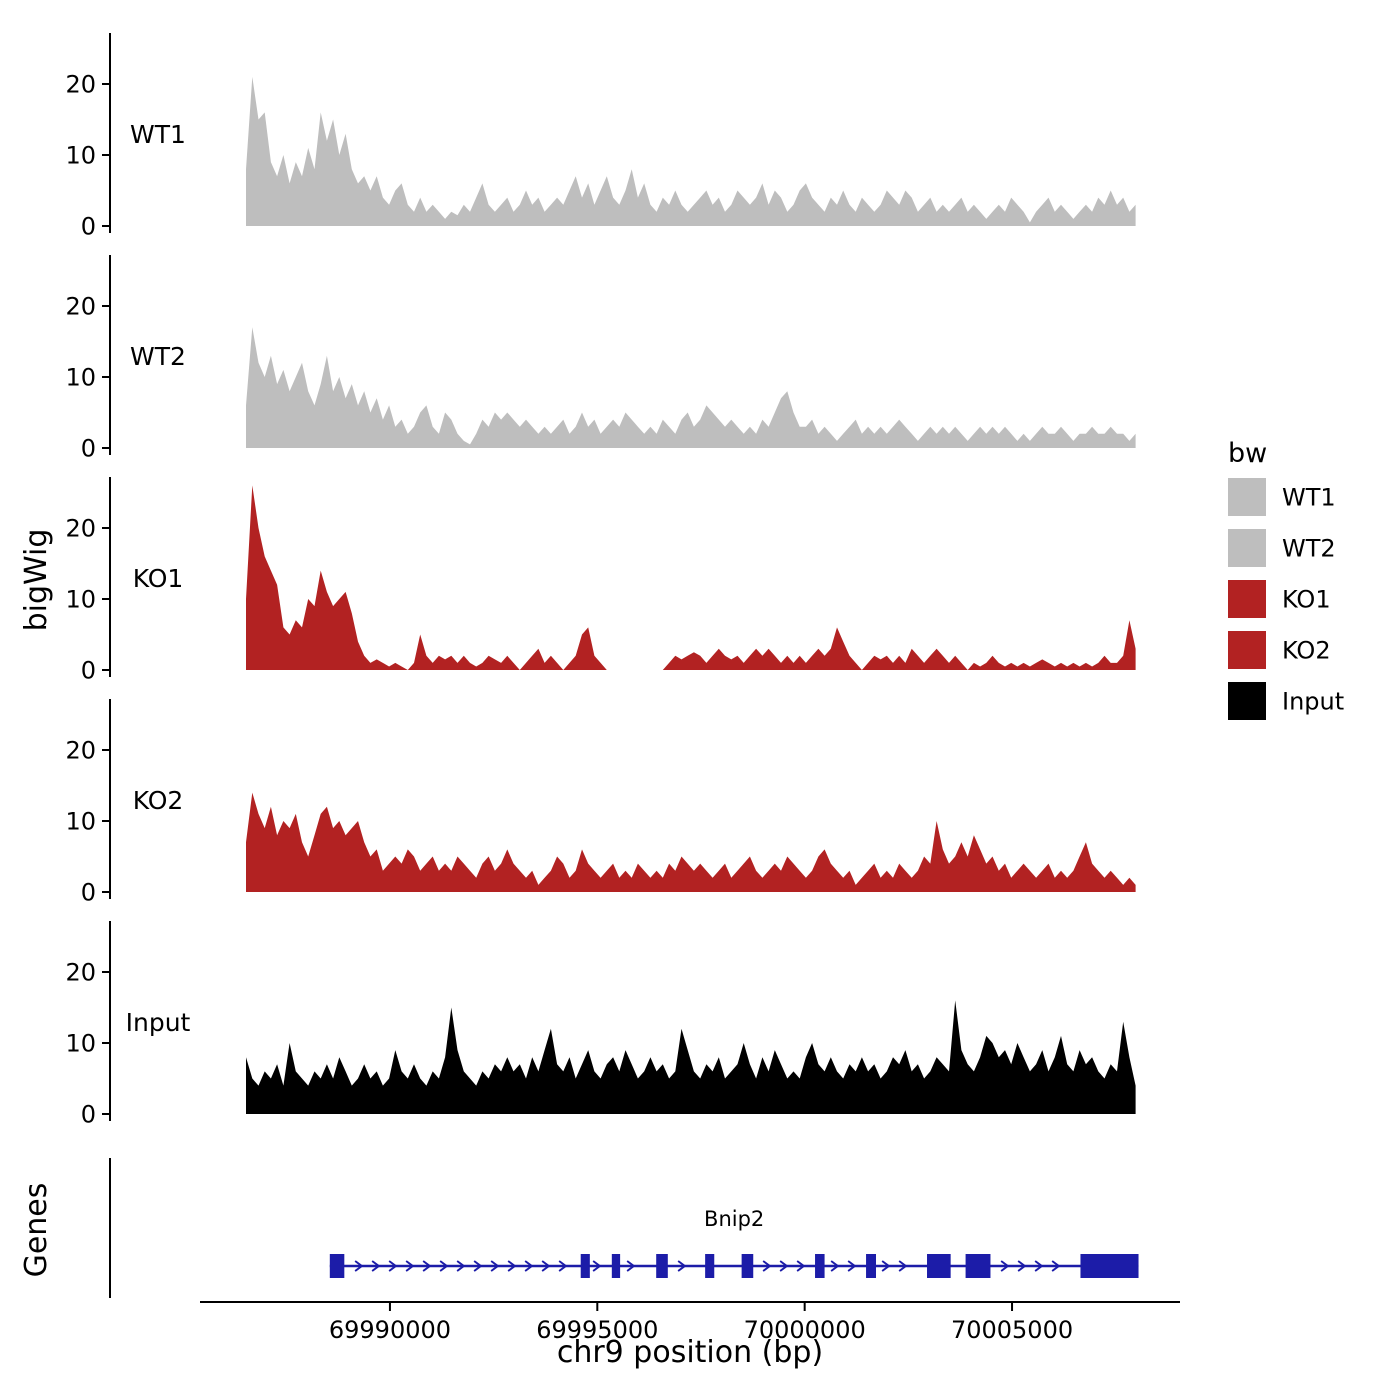 This screenshot has height=1400, width=1400. What do you see at coordinates (690, 1322) in the screenshot?
I see `x-axis-group: 69990000 69995000 70000000 70005000` at bounding box center [690, 1322].